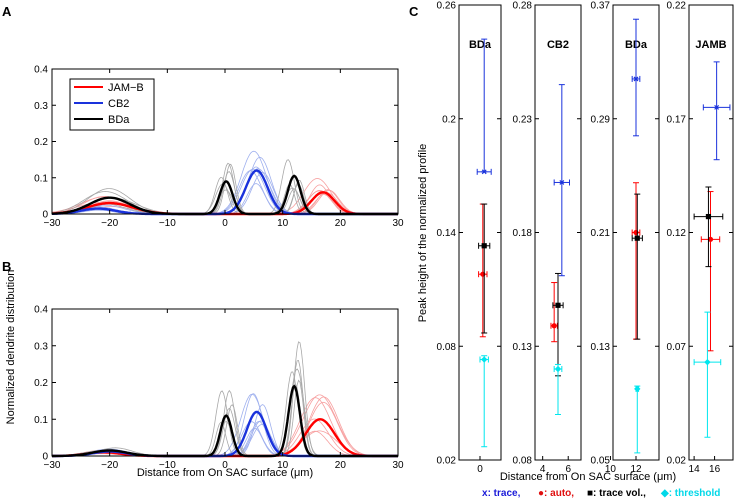 This screenshot has width=737, height=503. I want to click on y-tick-label: 0.3, so click(41, 346).